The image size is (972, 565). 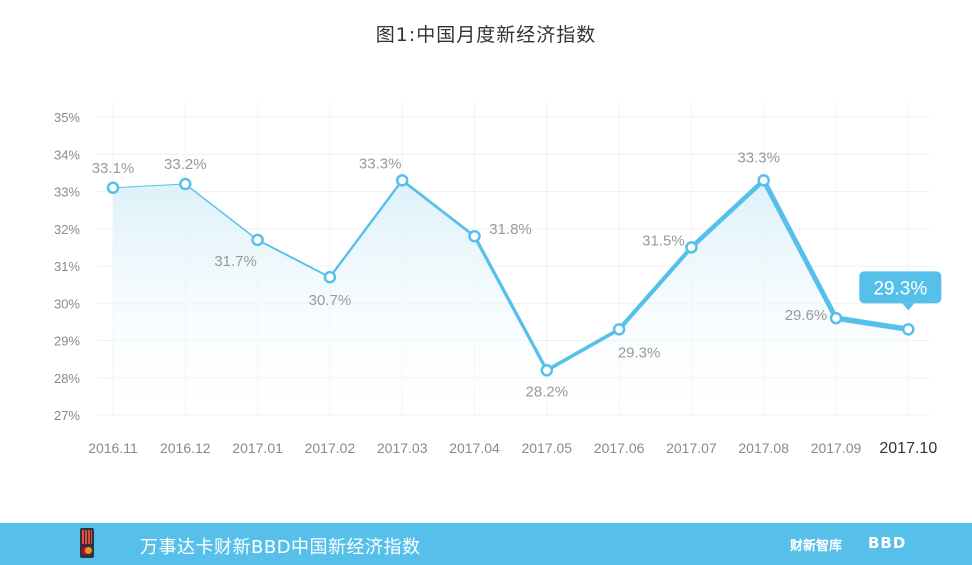 What do you see at coordinates (763, 448) in the screenshot?
I see `x-tick-label: 2017.08` at bounding box center [763, 448].